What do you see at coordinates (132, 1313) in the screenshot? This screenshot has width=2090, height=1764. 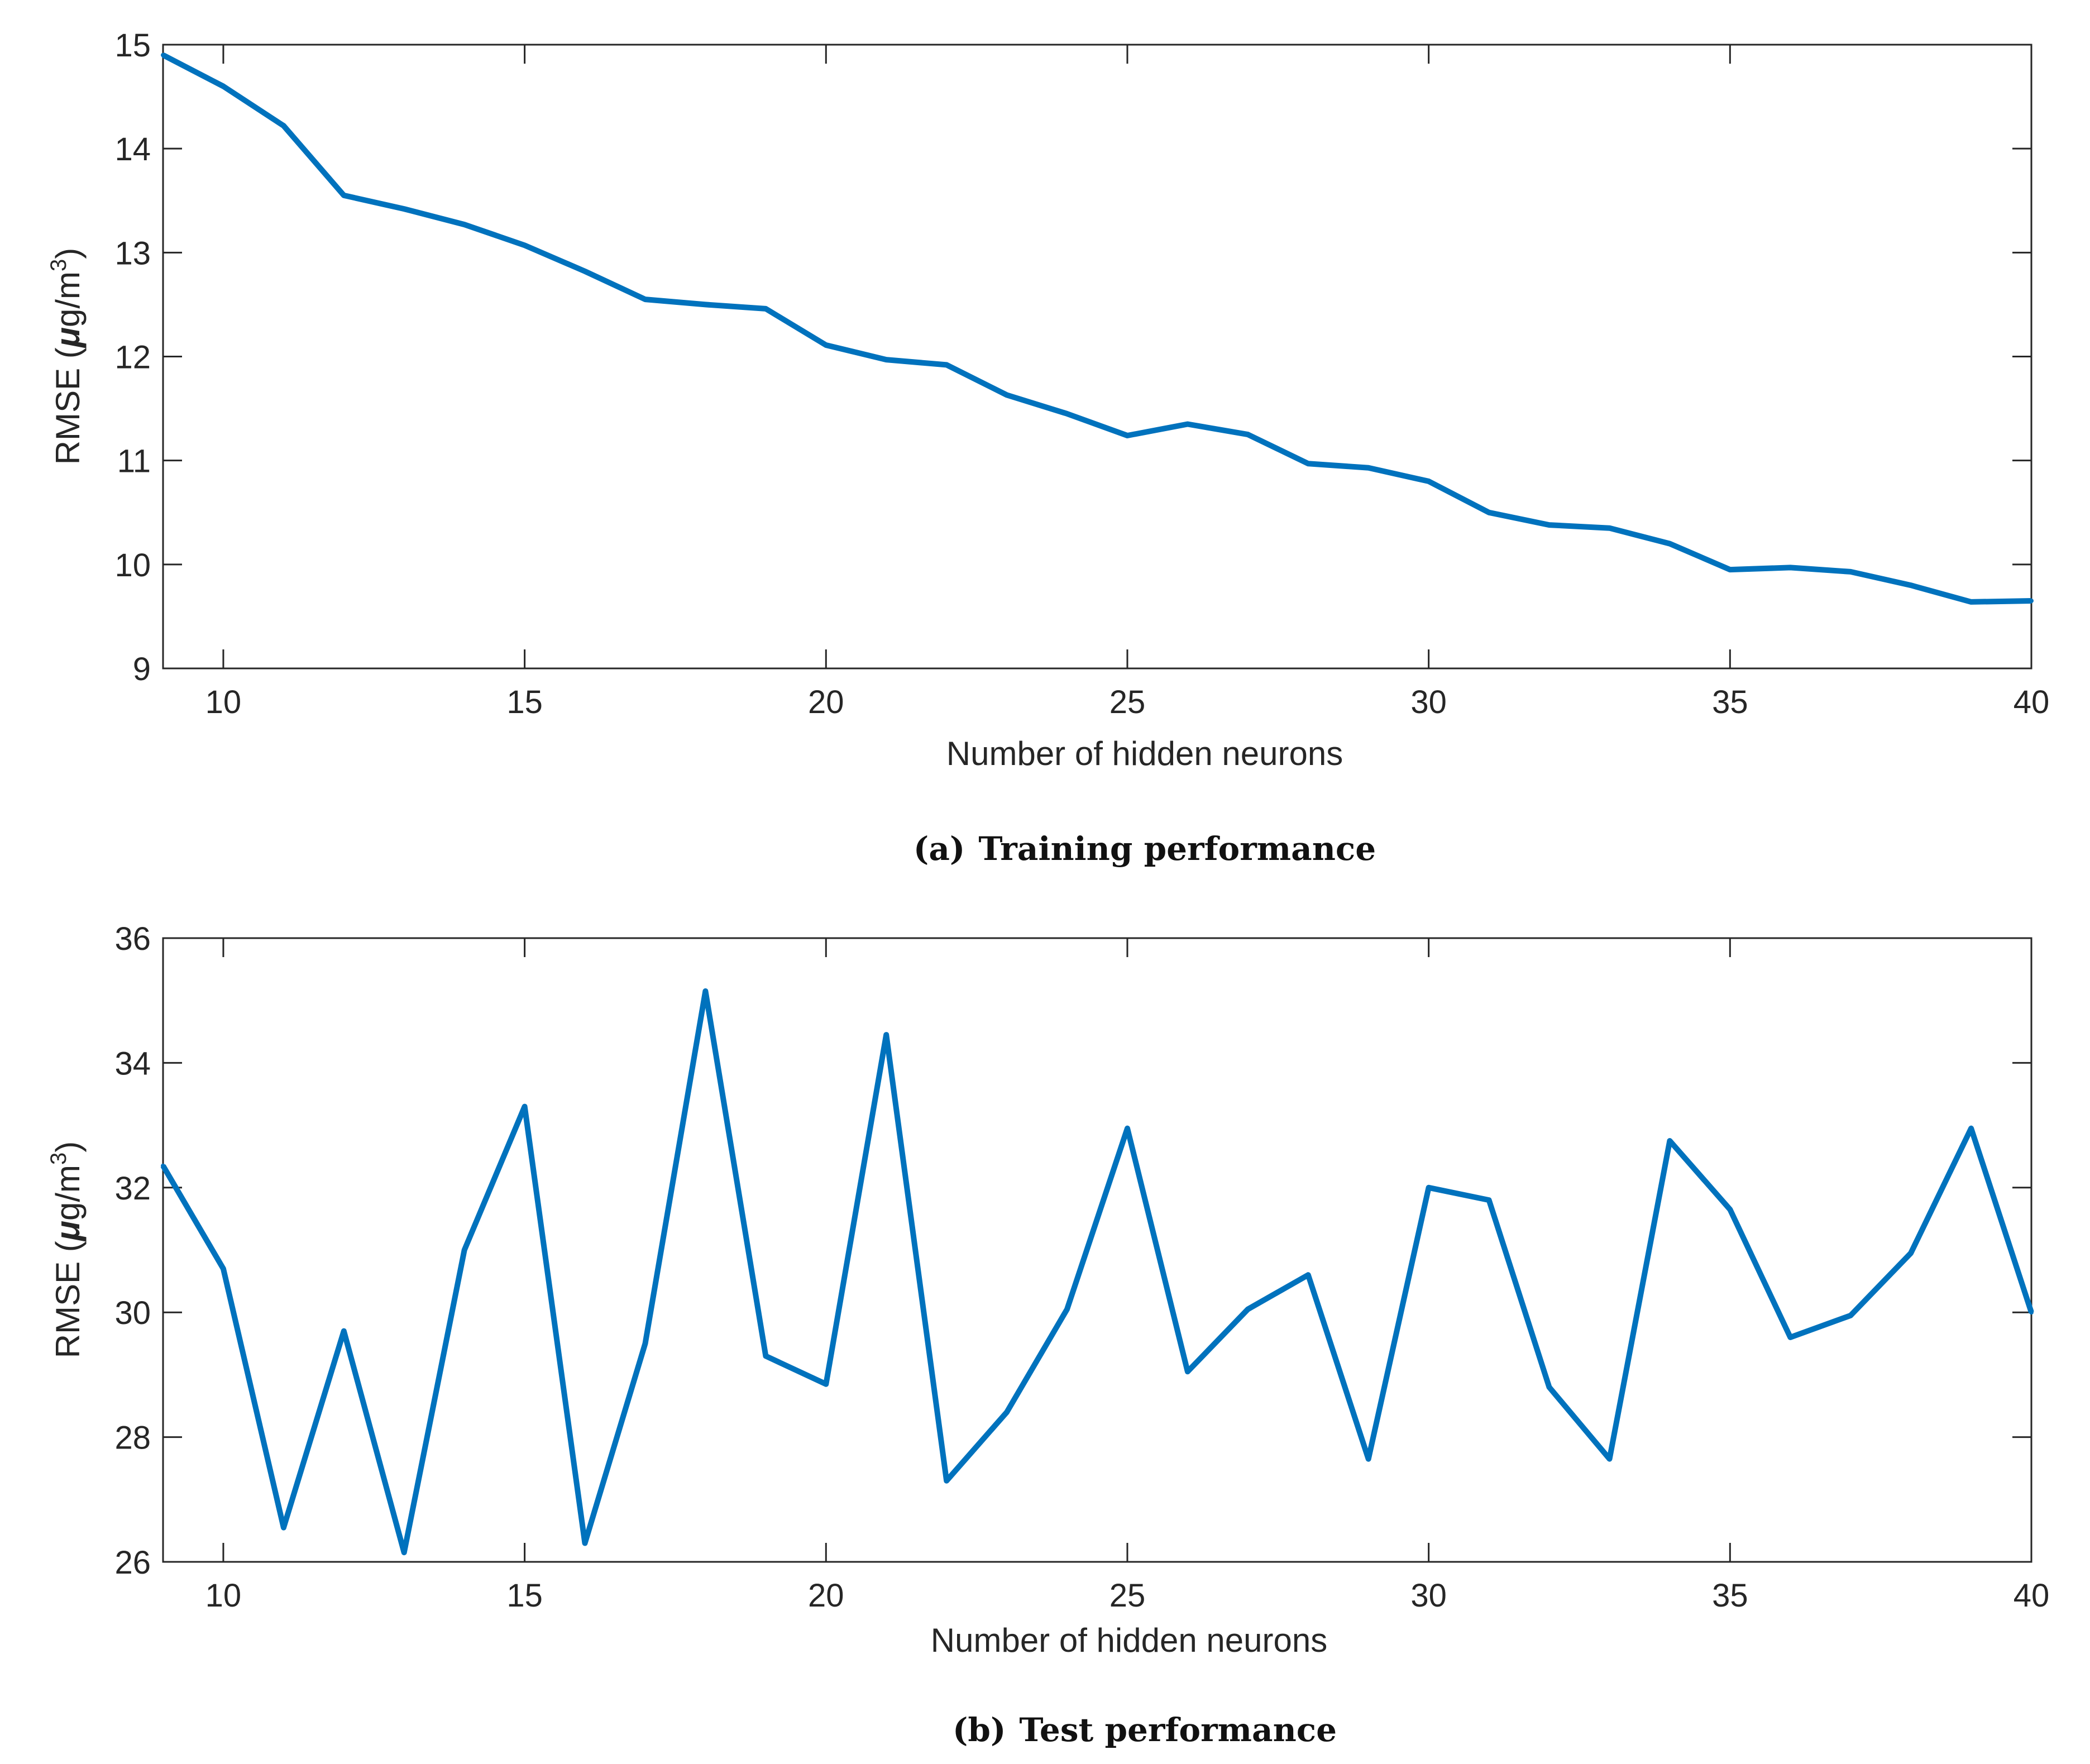 I see `test-y-tick-label: 30` at bounding box center [132, 1313].